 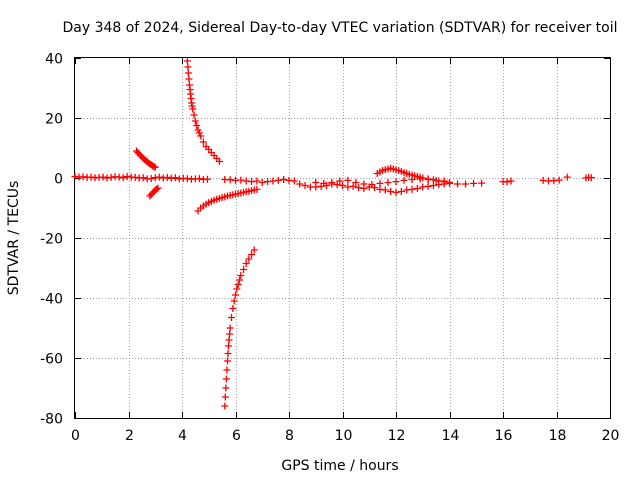 What do you see at coordinates (339, 466) in the screenshot?
I see `x-axis-label: GPS time / hours` at bounding box center [339, 466].